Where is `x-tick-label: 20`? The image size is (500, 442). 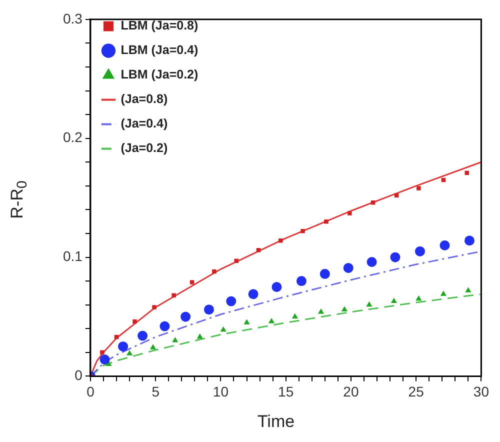 x-tick-label: 20 is located at coordinates (351, 391).